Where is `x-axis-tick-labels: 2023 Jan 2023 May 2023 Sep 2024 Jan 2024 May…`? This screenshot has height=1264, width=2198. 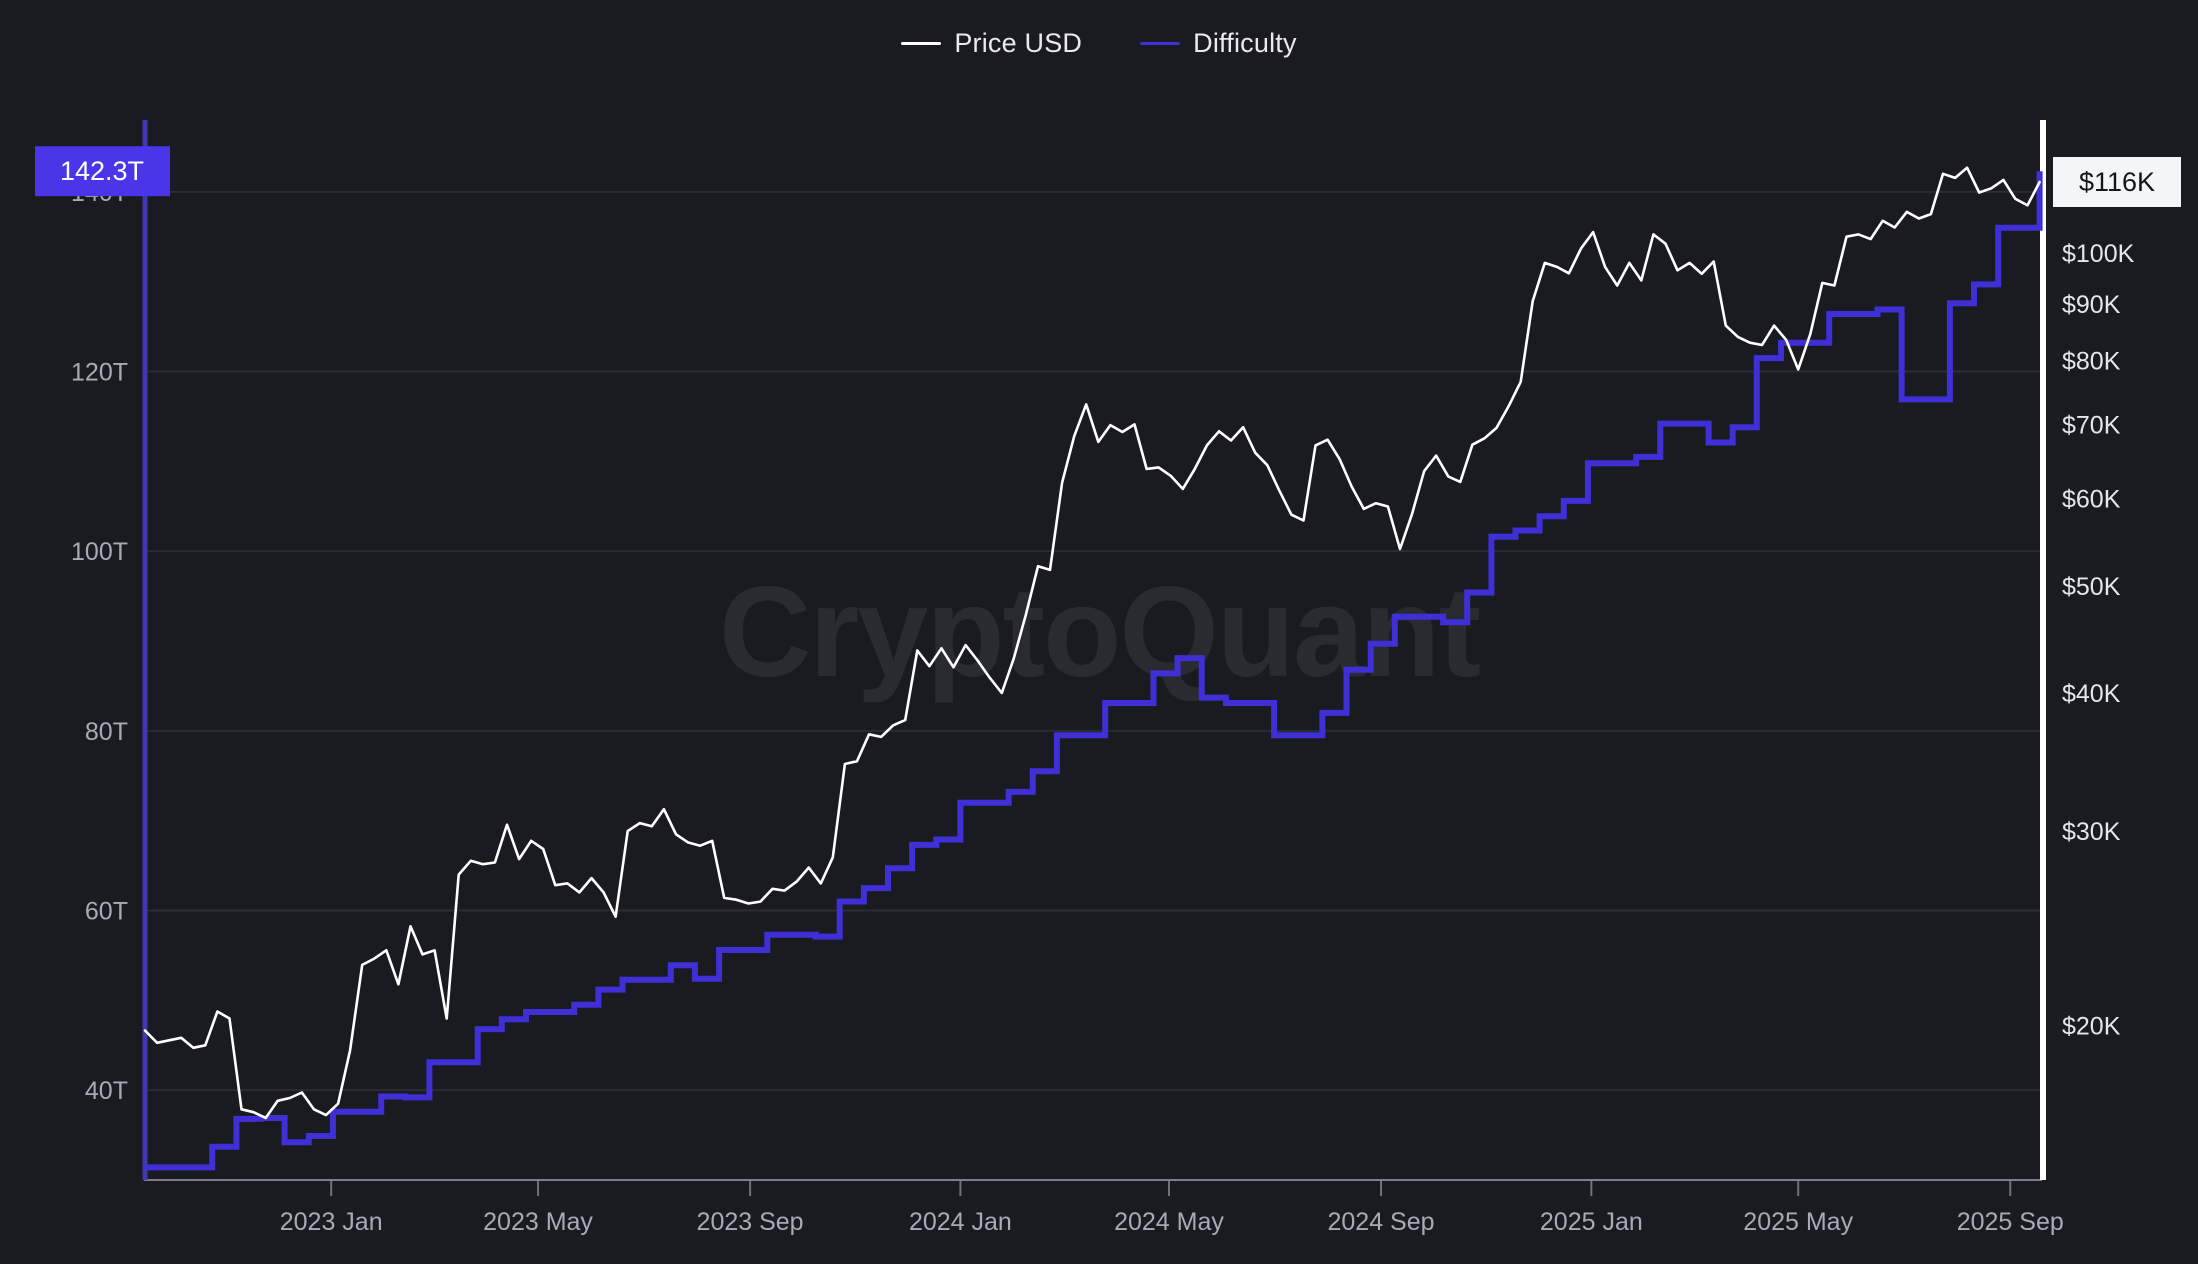
x-axis-tick-labels: 2023 Jan 2023 May 2023 Sep 2024 Jan 2024 May… is located at coordinates (1172, 1222).